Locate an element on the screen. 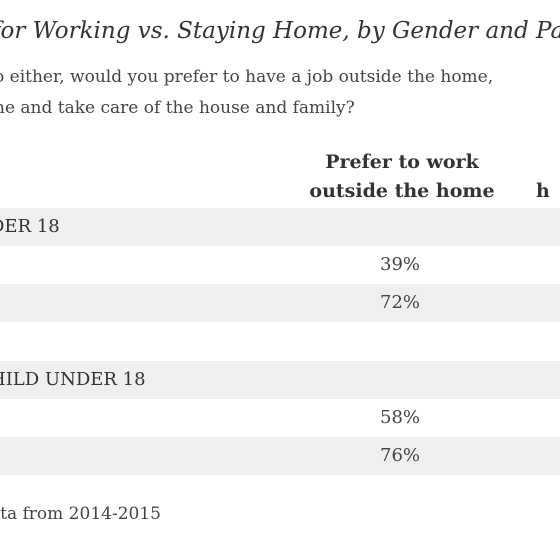 This screenshot has width=560, height=560. row-value: 39% is located at coordinates (400, 264).